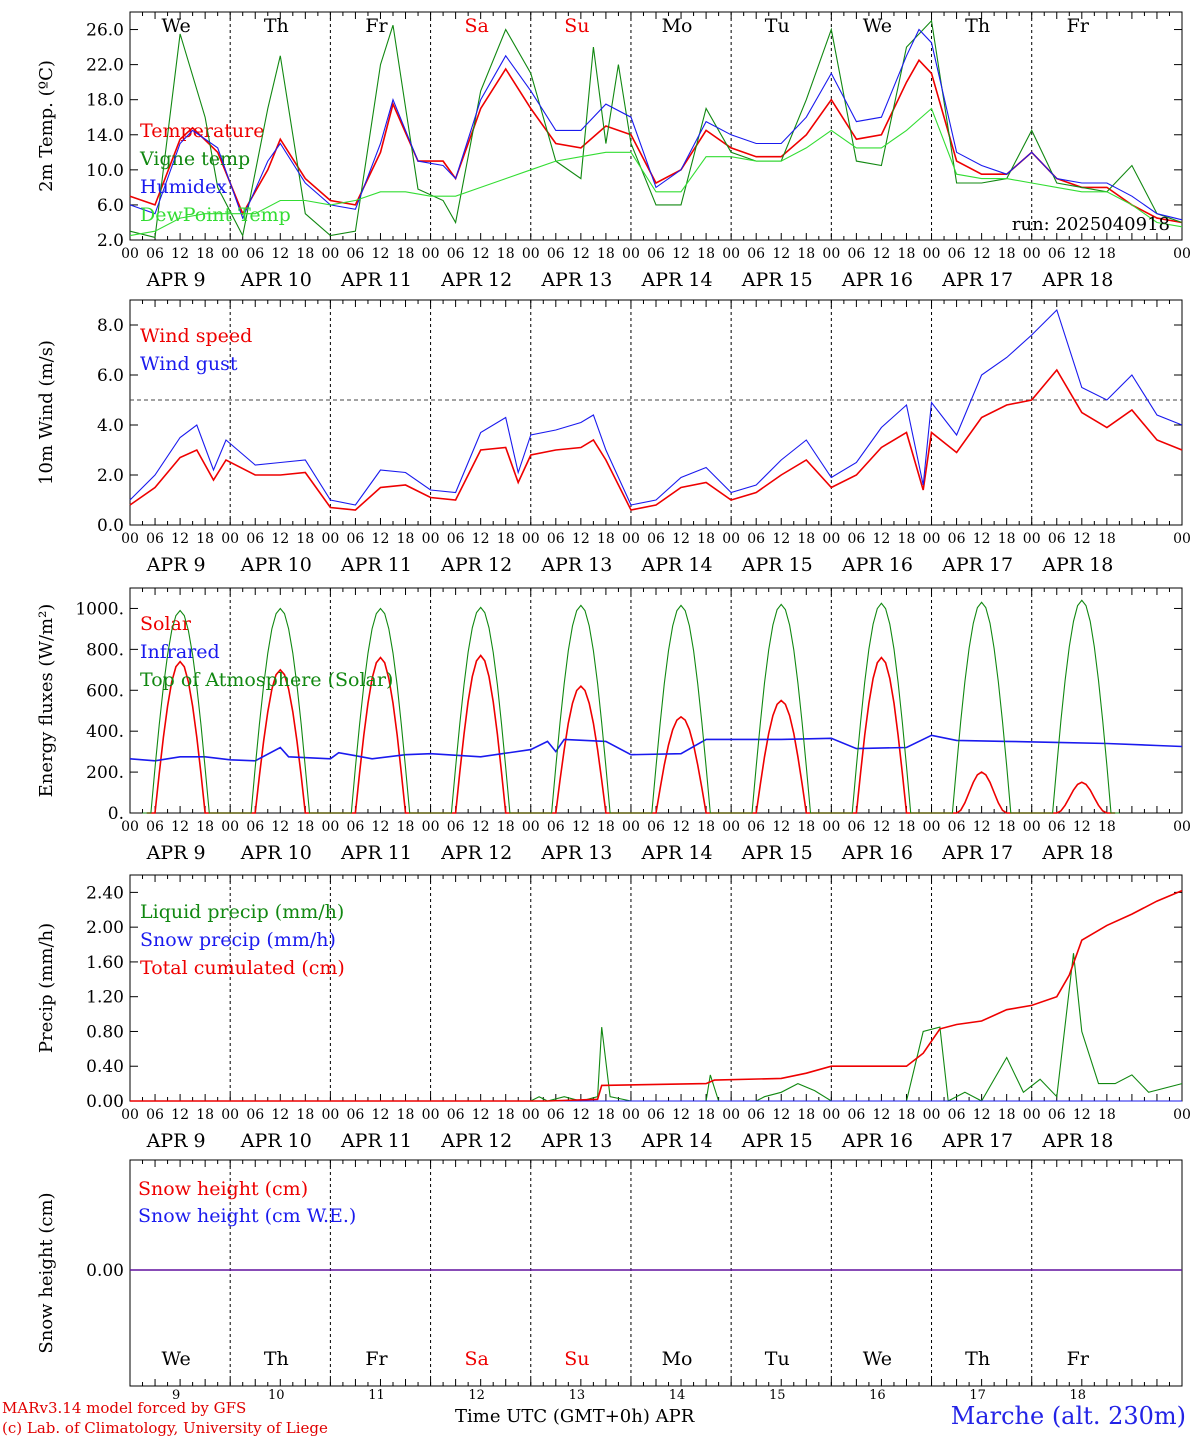  What do you see at coordinates (110, 326) in the screenshot?
I see `y-tick-label: 8.0` at bounding box center [110, 326].